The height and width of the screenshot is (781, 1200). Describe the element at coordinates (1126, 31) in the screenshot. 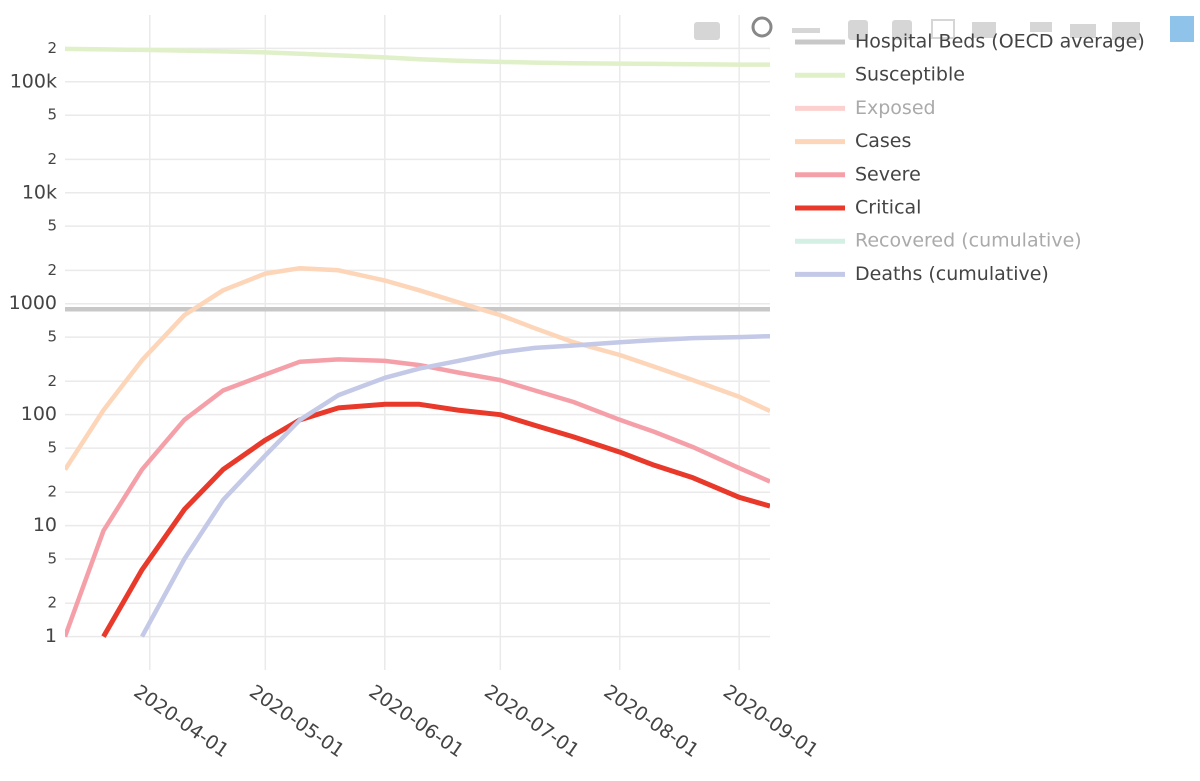

I see `compare-icon` at that location.